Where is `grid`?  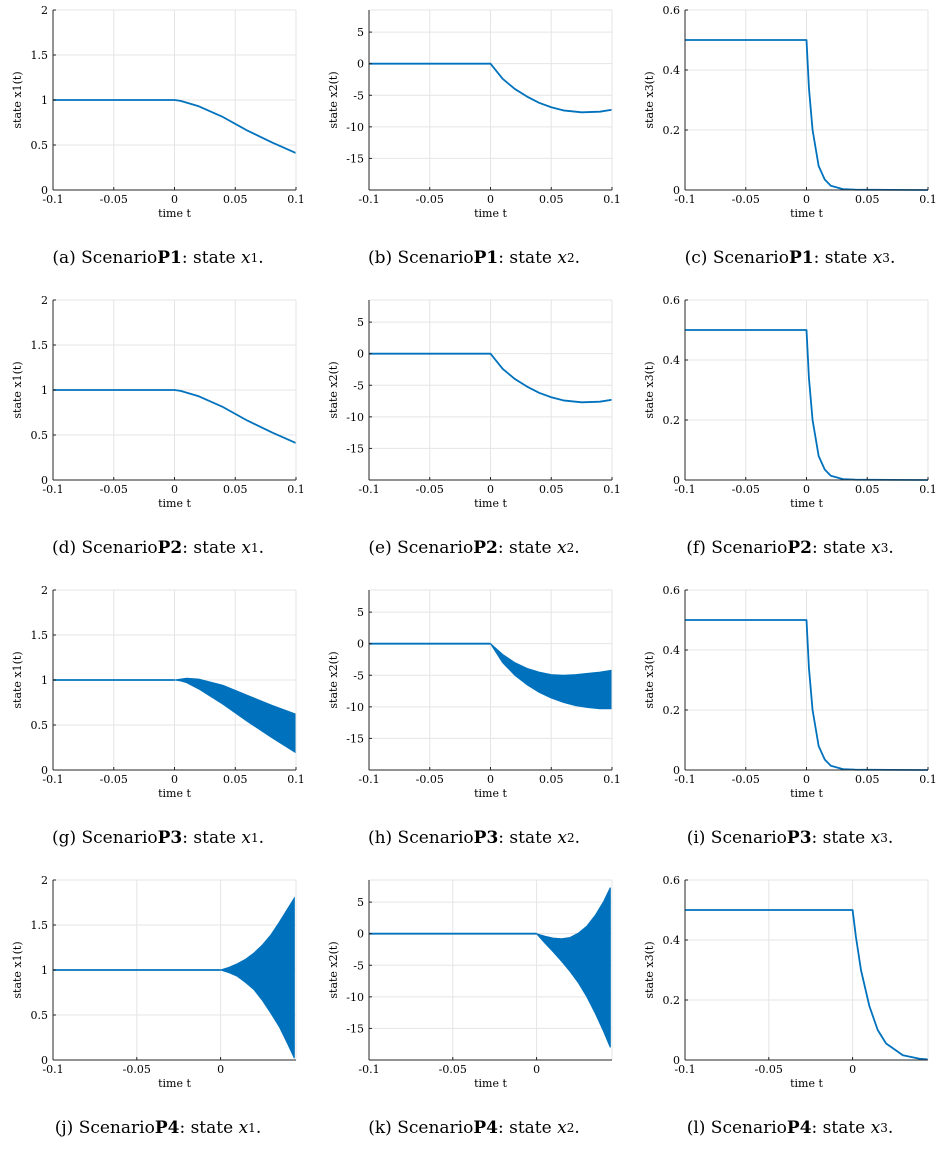 grid is located at coordinates (806, 390).